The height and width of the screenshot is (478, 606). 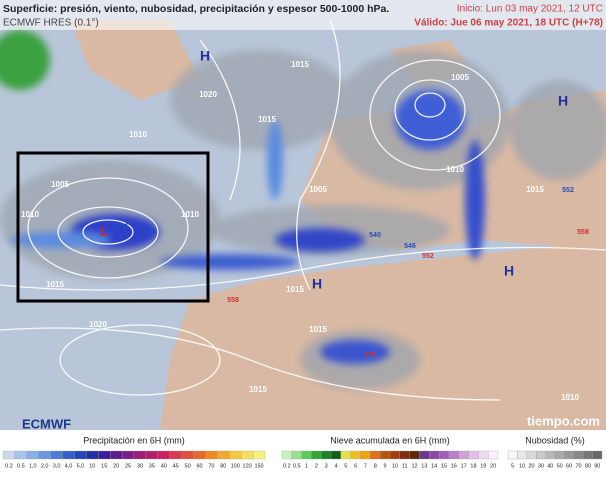 I want to click on legend-label: 17, so click(x=464, y=466).